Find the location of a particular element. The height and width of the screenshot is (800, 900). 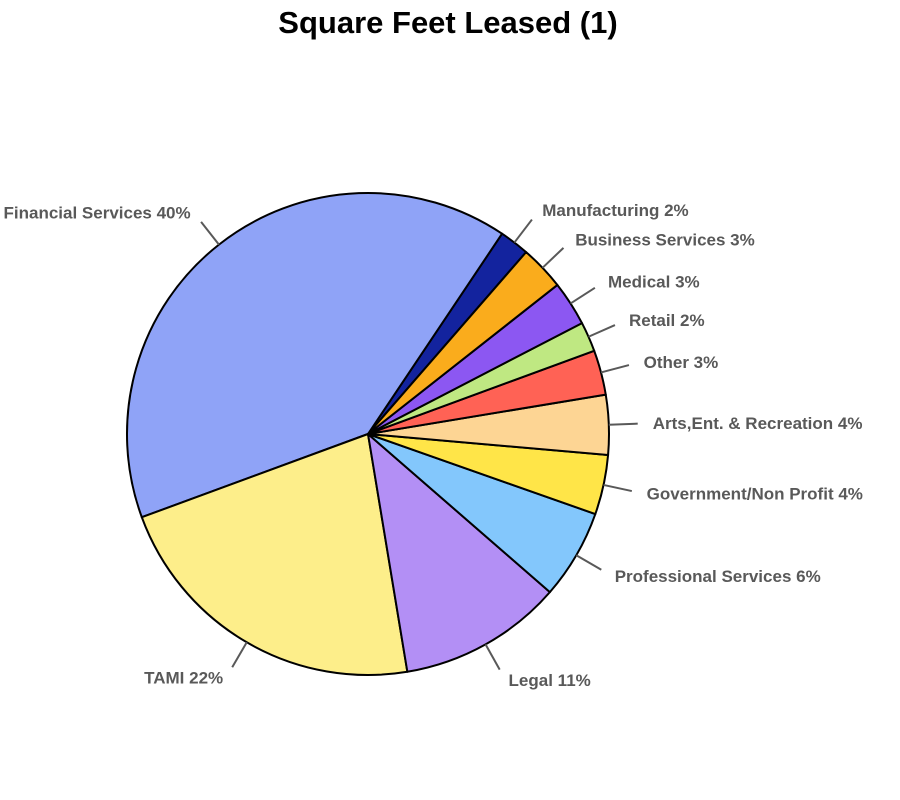

leader-line-professional-services is located at coordinates (588, 562).